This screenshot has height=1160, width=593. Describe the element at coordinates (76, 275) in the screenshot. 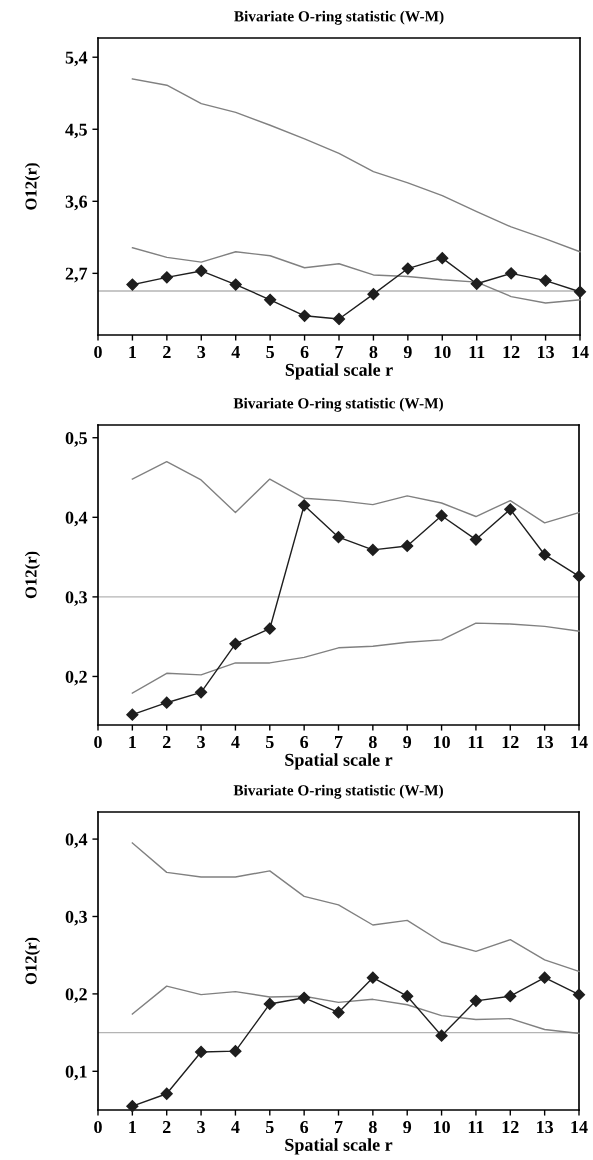

I see `y-tick-label: 2,7` at that location.